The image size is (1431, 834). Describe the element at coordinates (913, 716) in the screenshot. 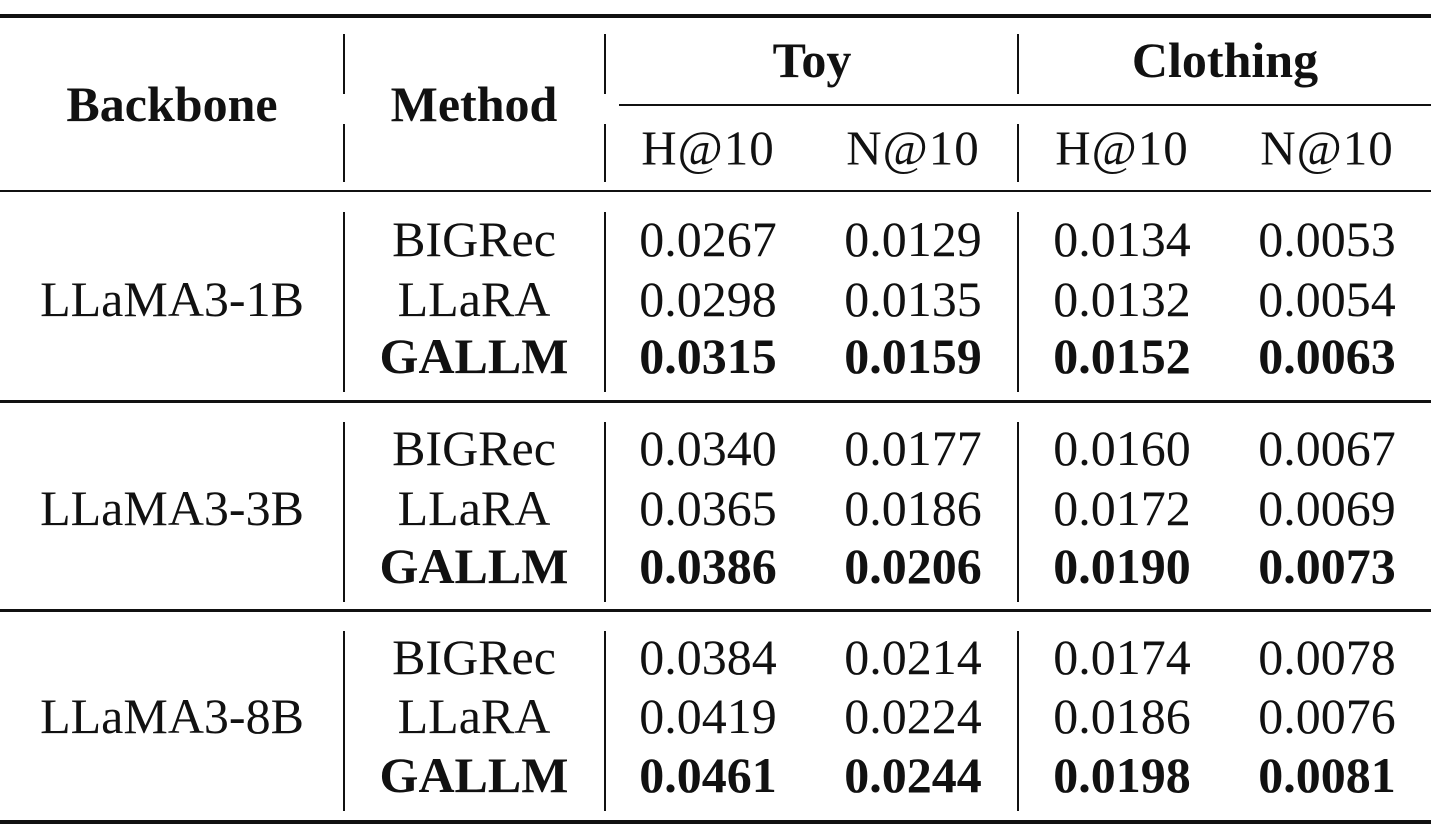

I see `value-cell: 0.0224` at that location.